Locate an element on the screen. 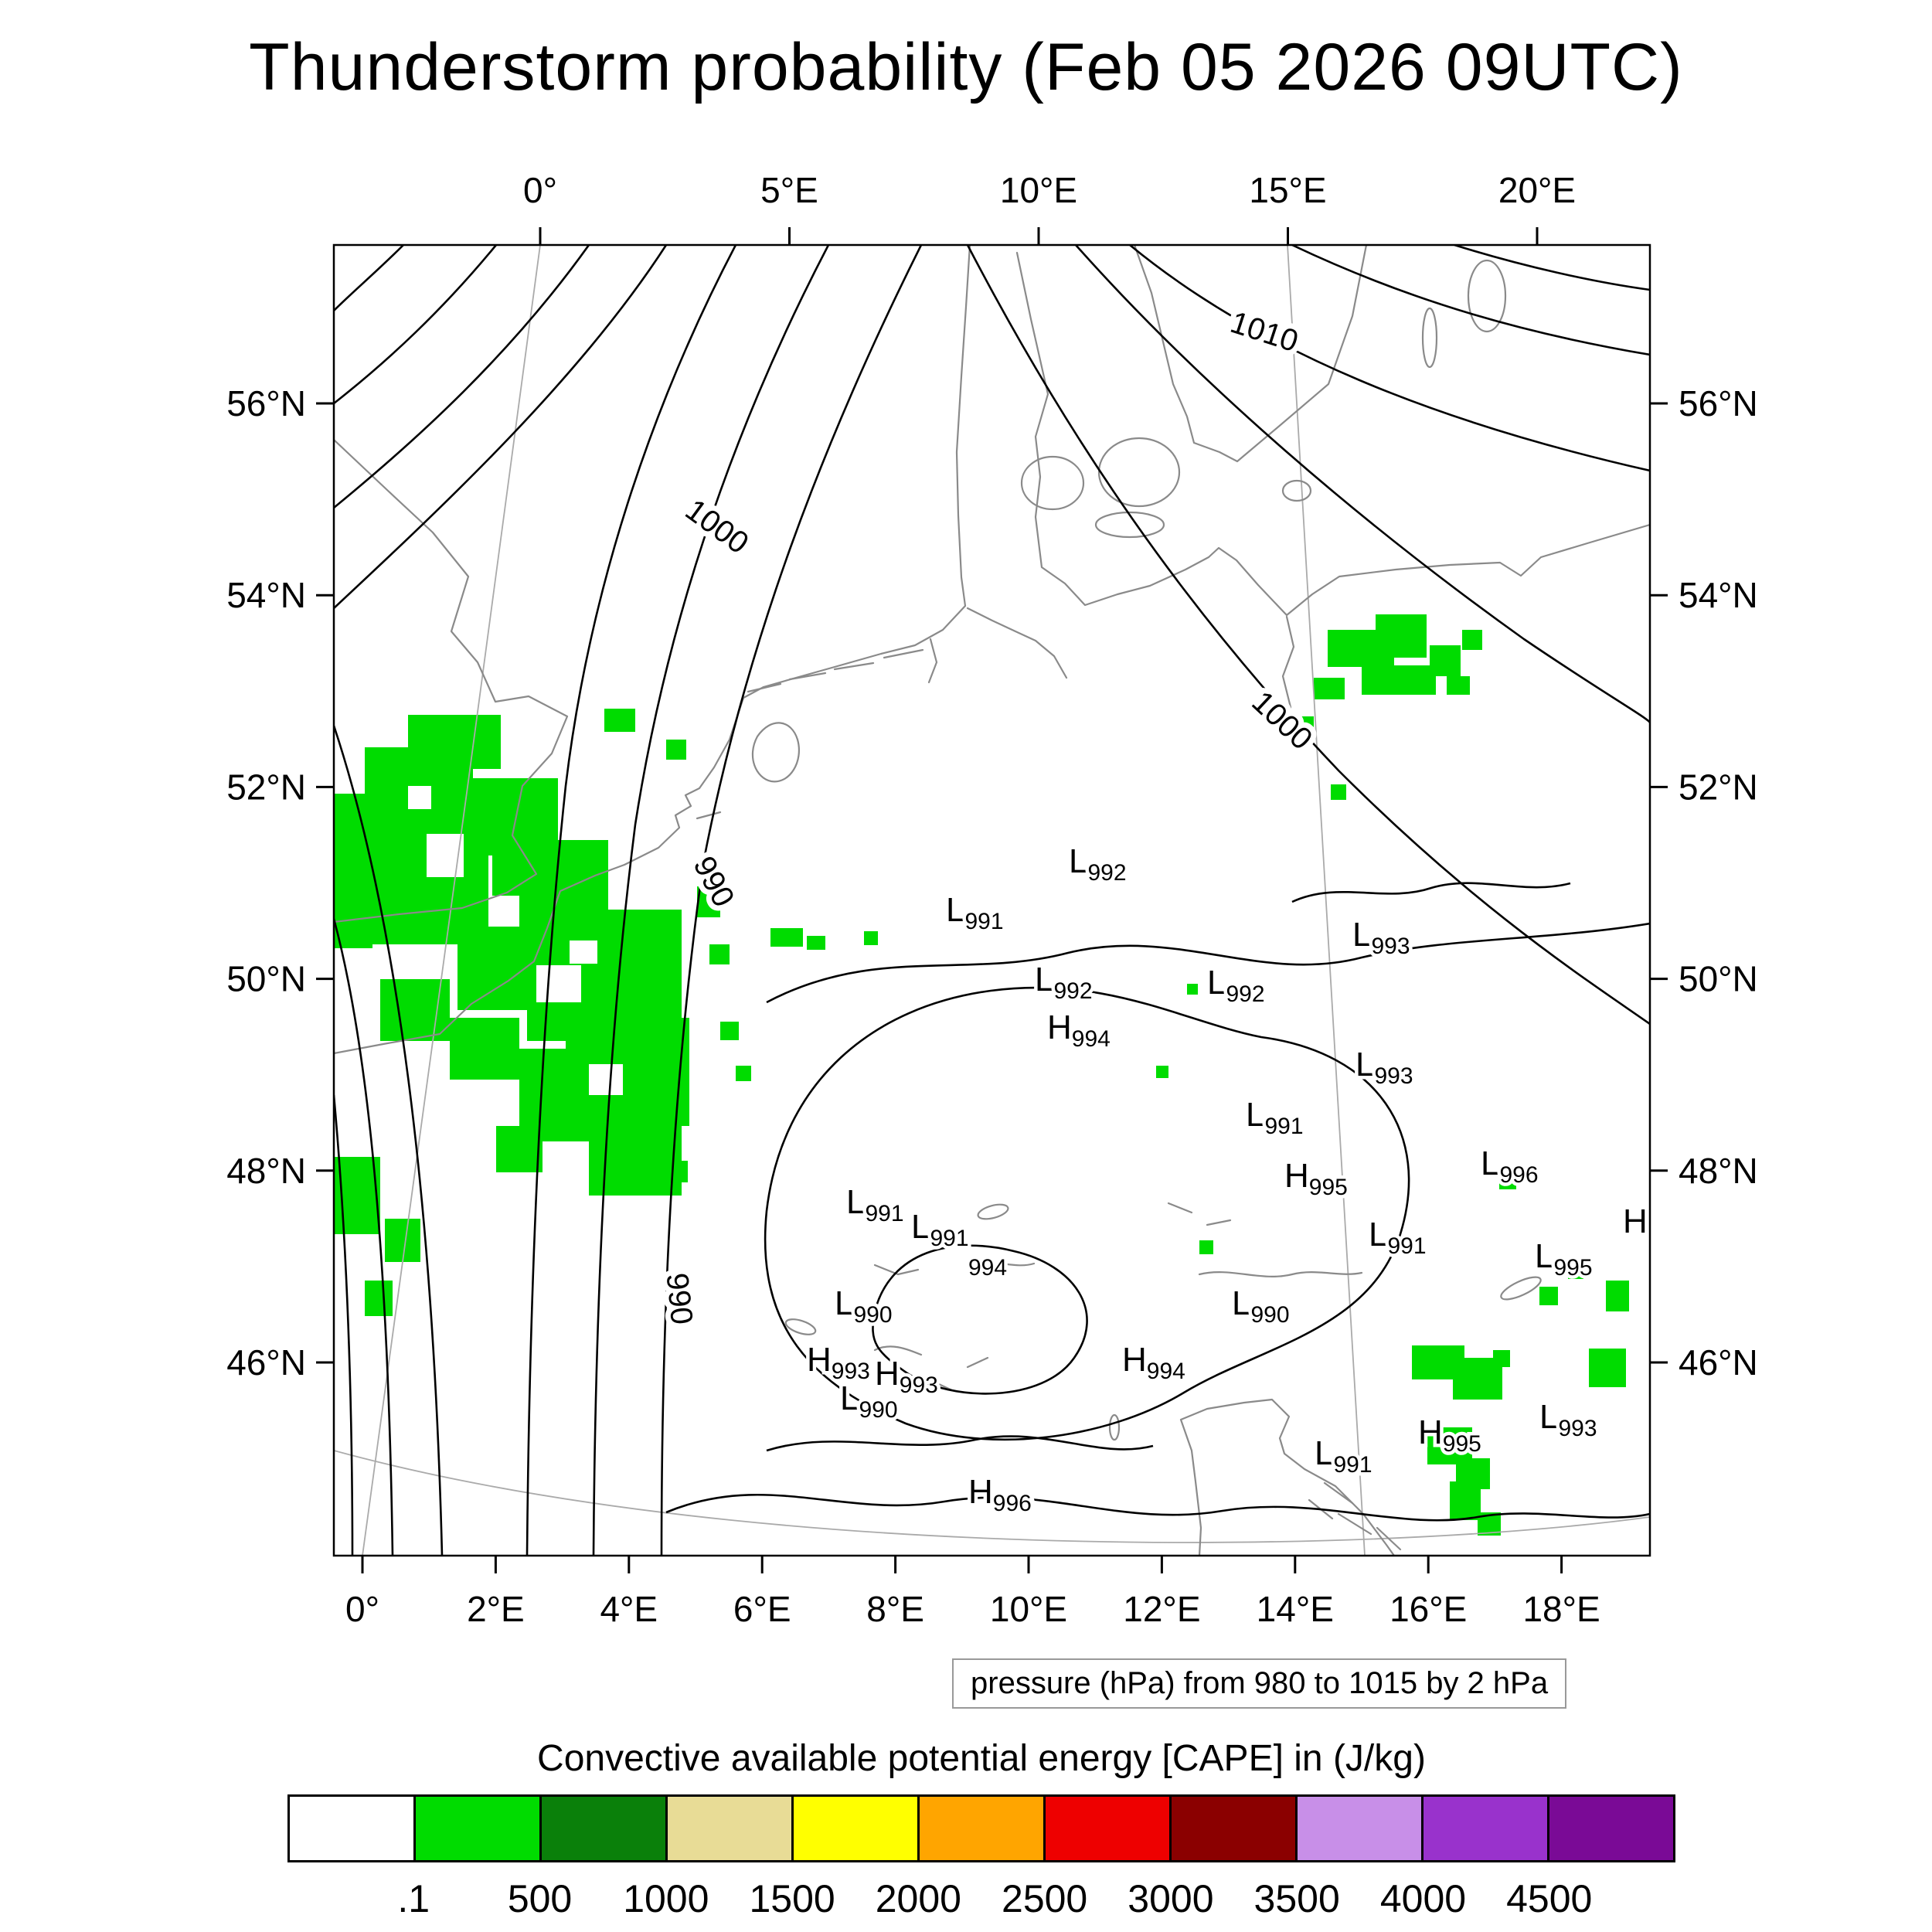 The height and width of the screenshot is (1932, 1932). axis-label-bottom: 10°E is located at coordinates (1028, 1609).